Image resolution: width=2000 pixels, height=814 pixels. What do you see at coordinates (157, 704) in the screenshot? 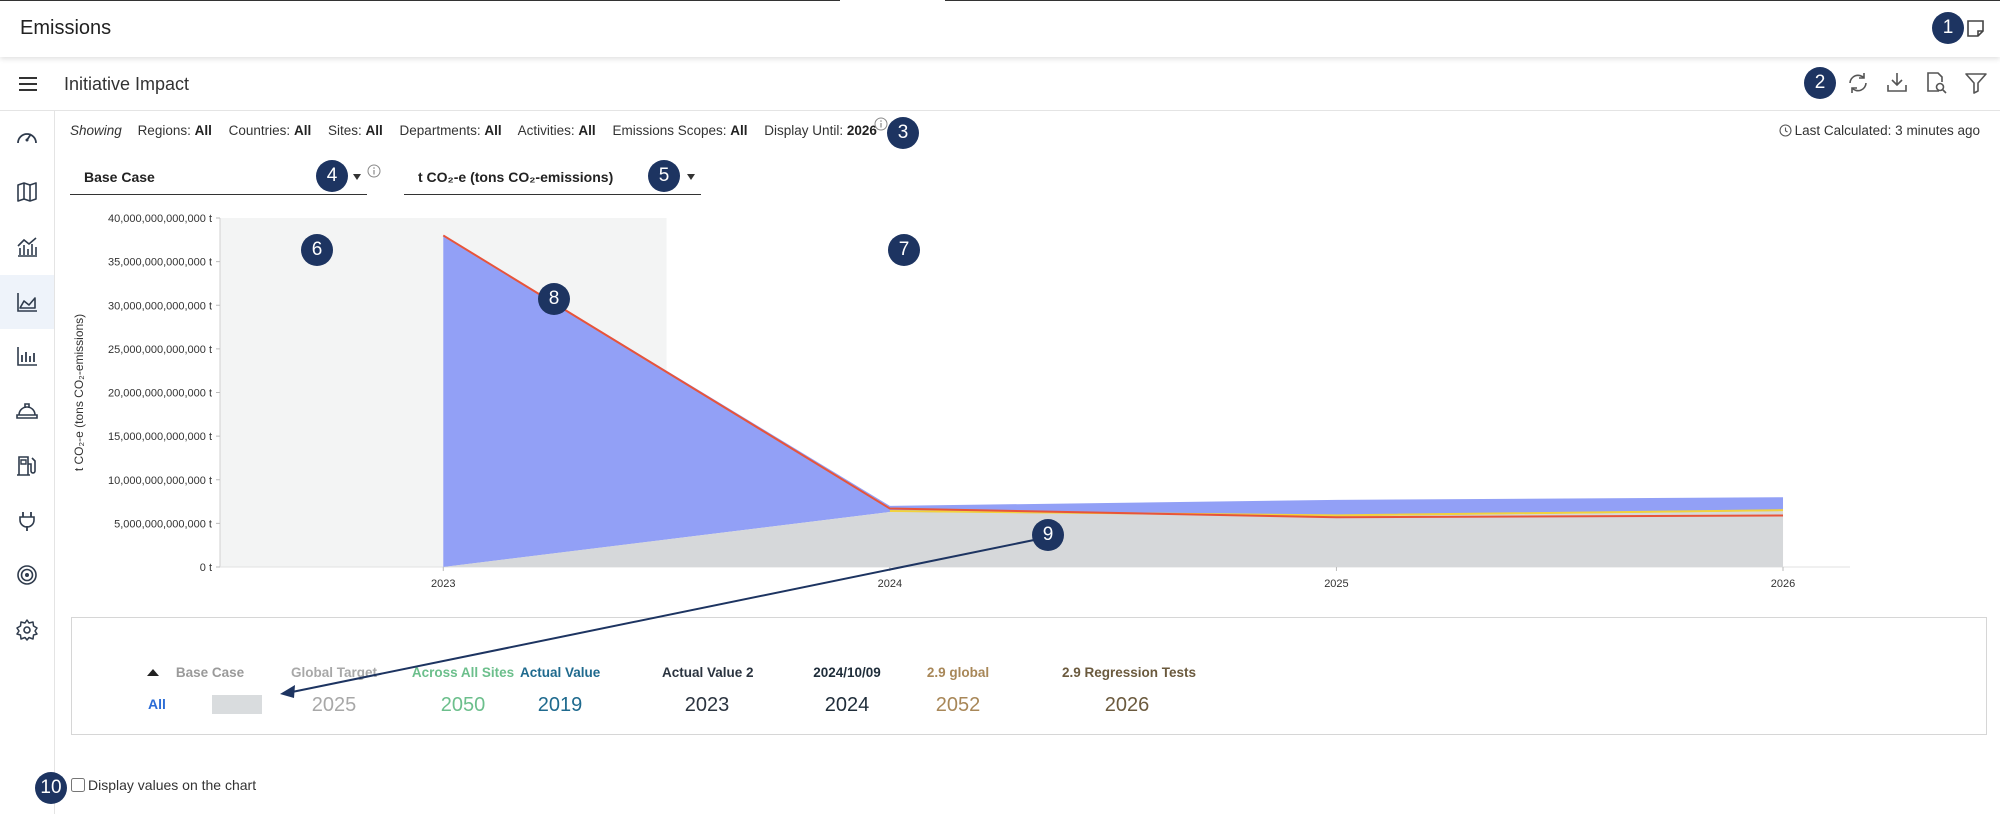
I see `legend-all-link: All` at bounding box center [157, 704].